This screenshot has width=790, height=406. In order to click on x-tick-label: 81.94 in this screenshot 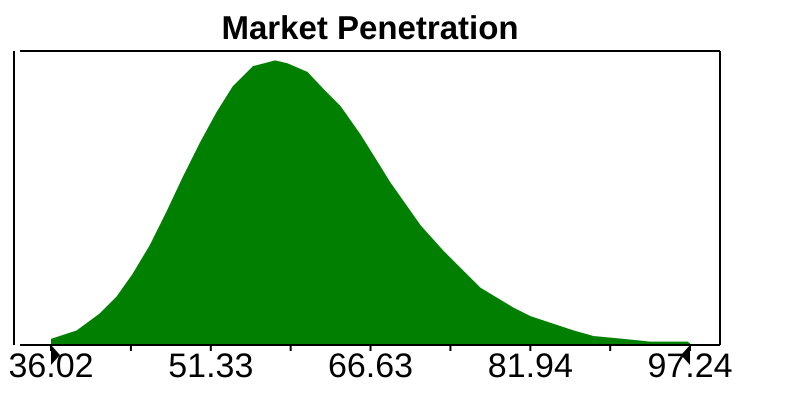, I will do `click(530, 366)`.